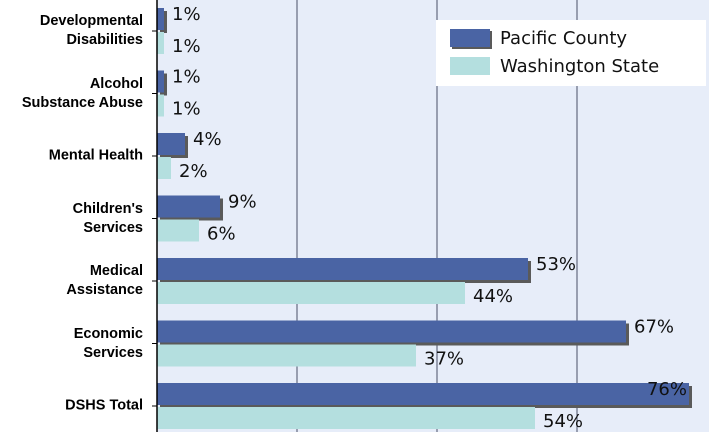 Image resolution: width=709 pixels, height=432 pixels. What do you see at coordinates (654, 327) in the screenshot?
I see `value-label: 67%` at bounding box center [654, 327].